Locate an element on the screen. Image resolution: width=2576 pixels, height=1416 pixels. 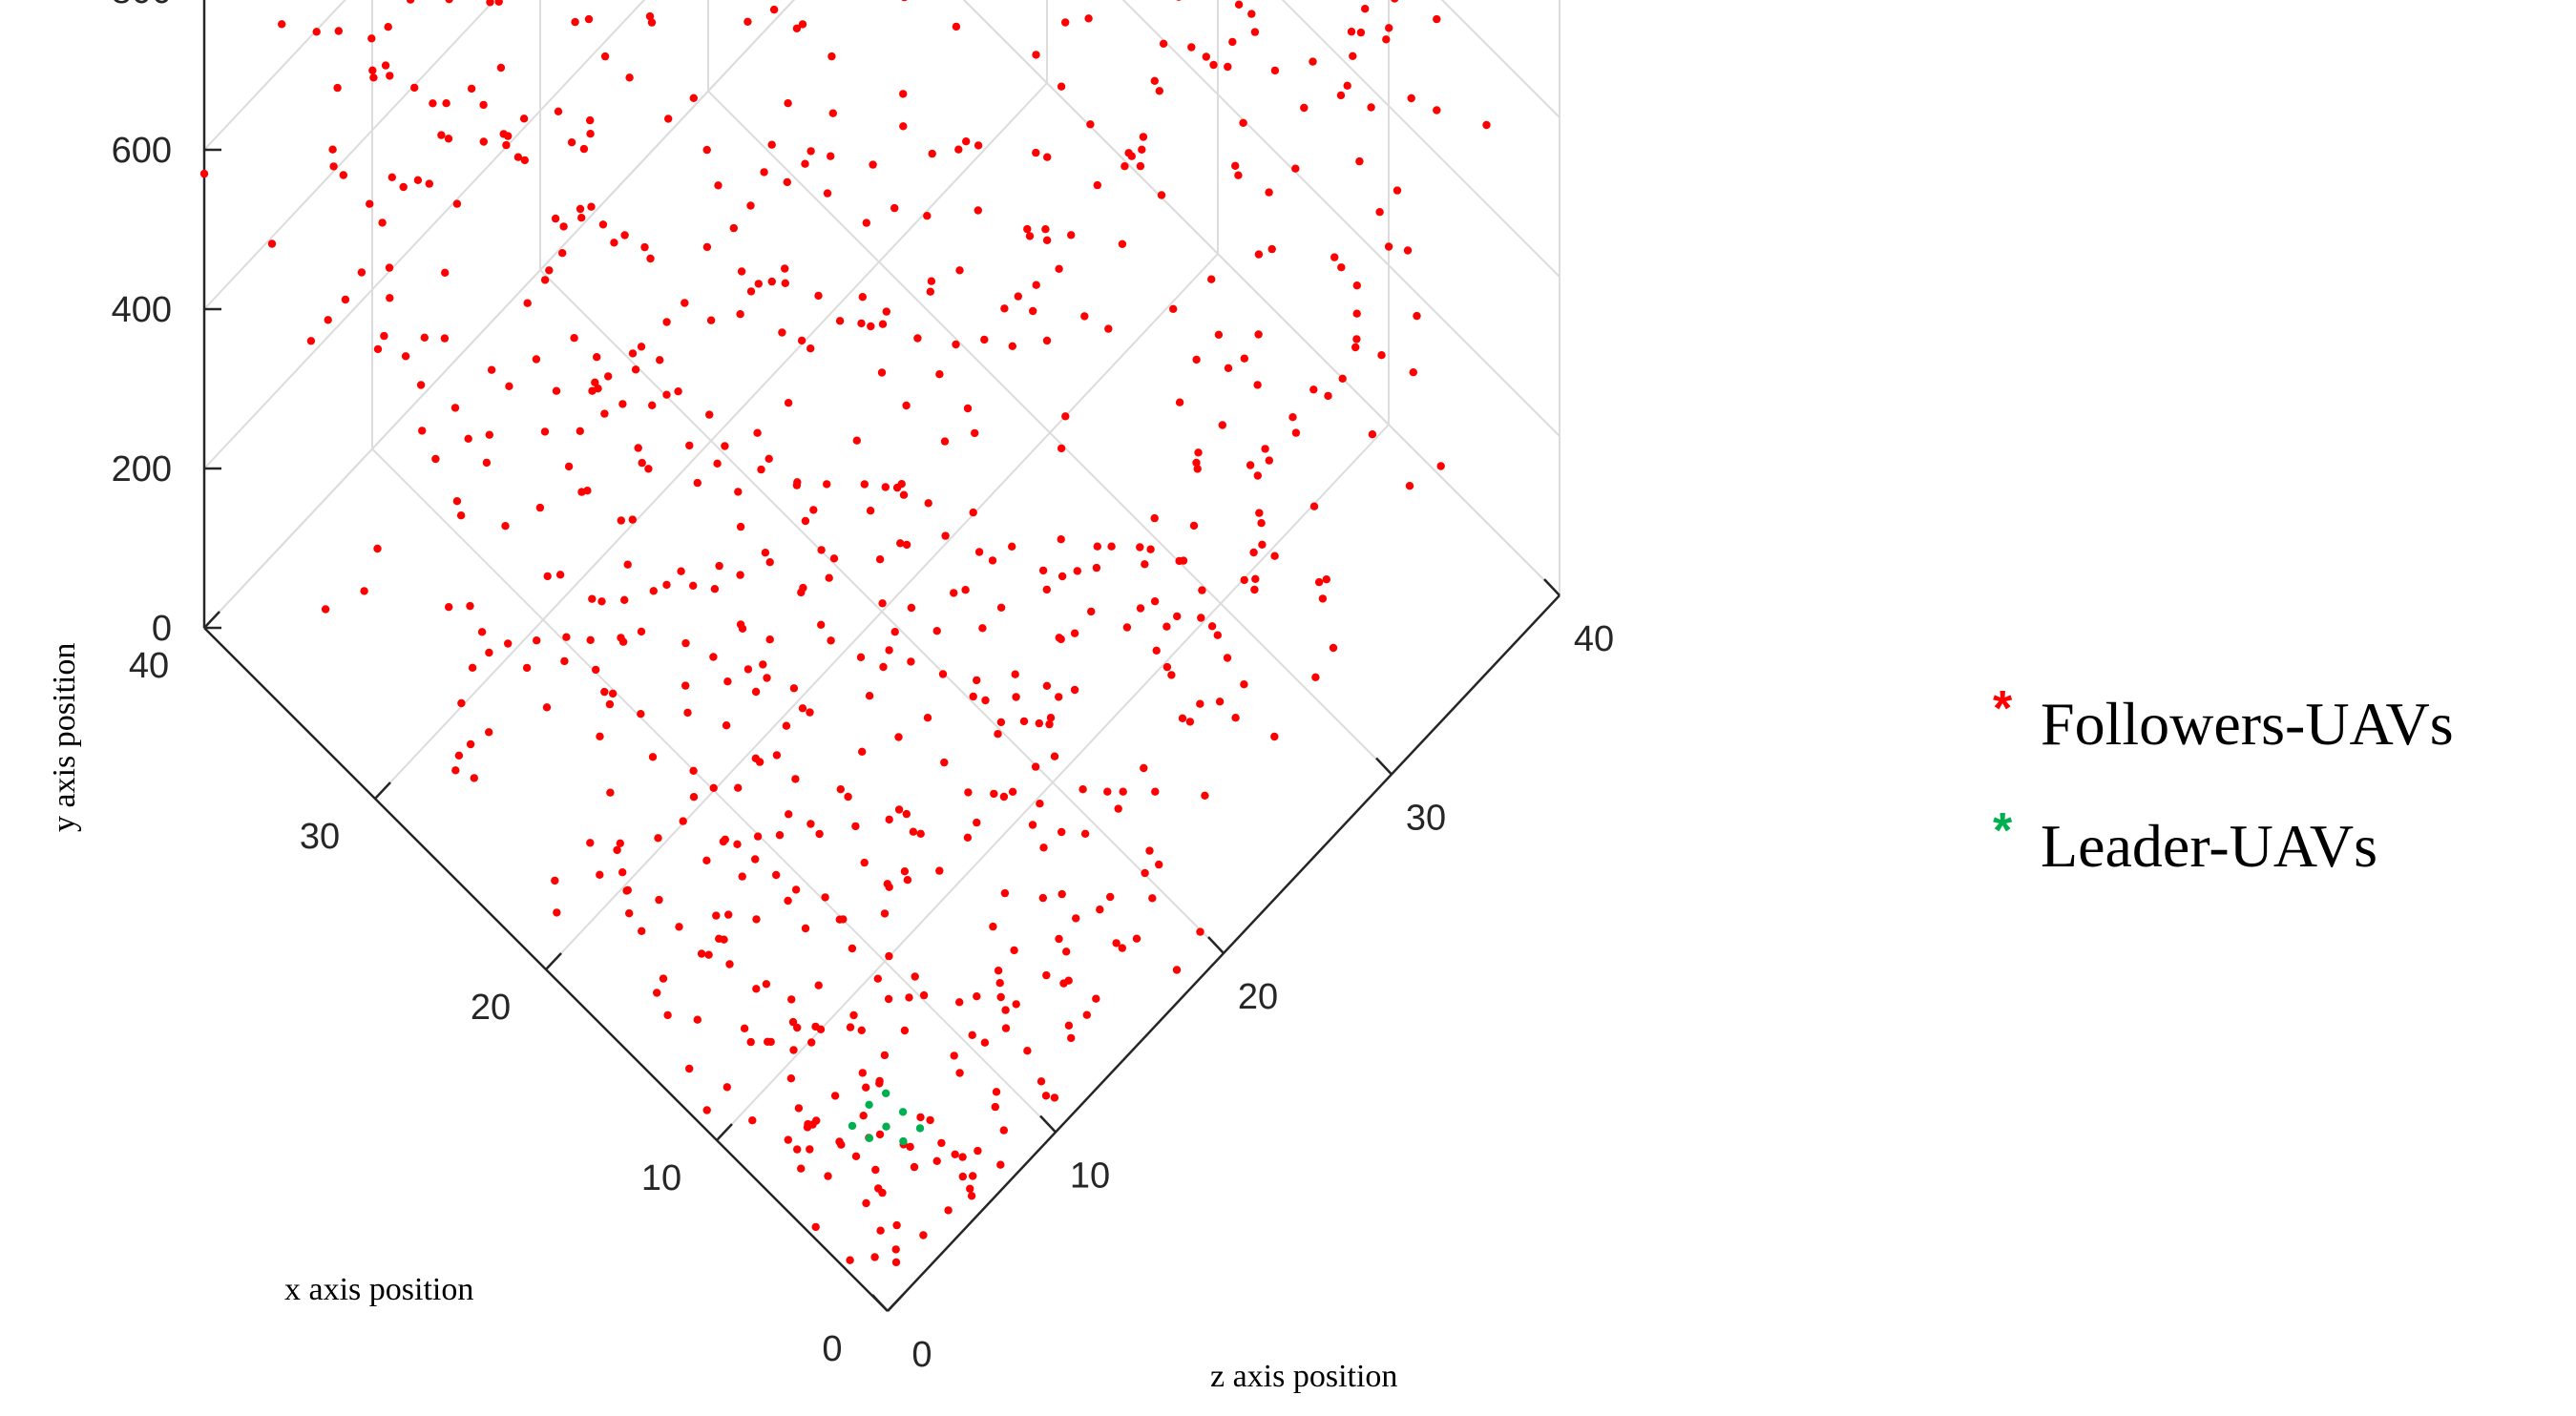
z-axis-title: z axis position is located at coordinates (1303, 1376).